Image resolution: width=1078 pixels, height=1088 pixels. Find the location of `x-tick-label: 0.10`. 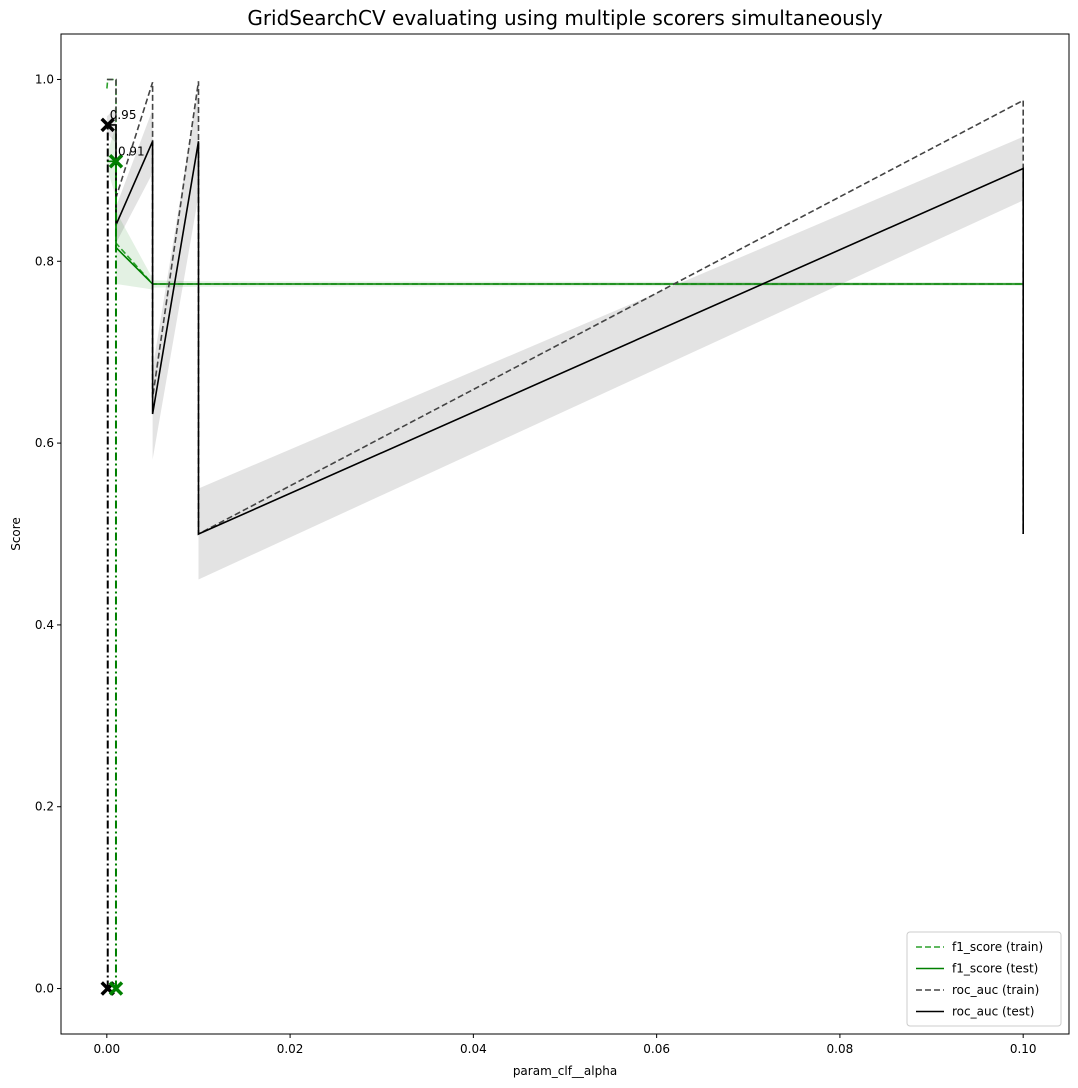

x-tick-label: 0.10 is located at coordinates (1023, 1049).